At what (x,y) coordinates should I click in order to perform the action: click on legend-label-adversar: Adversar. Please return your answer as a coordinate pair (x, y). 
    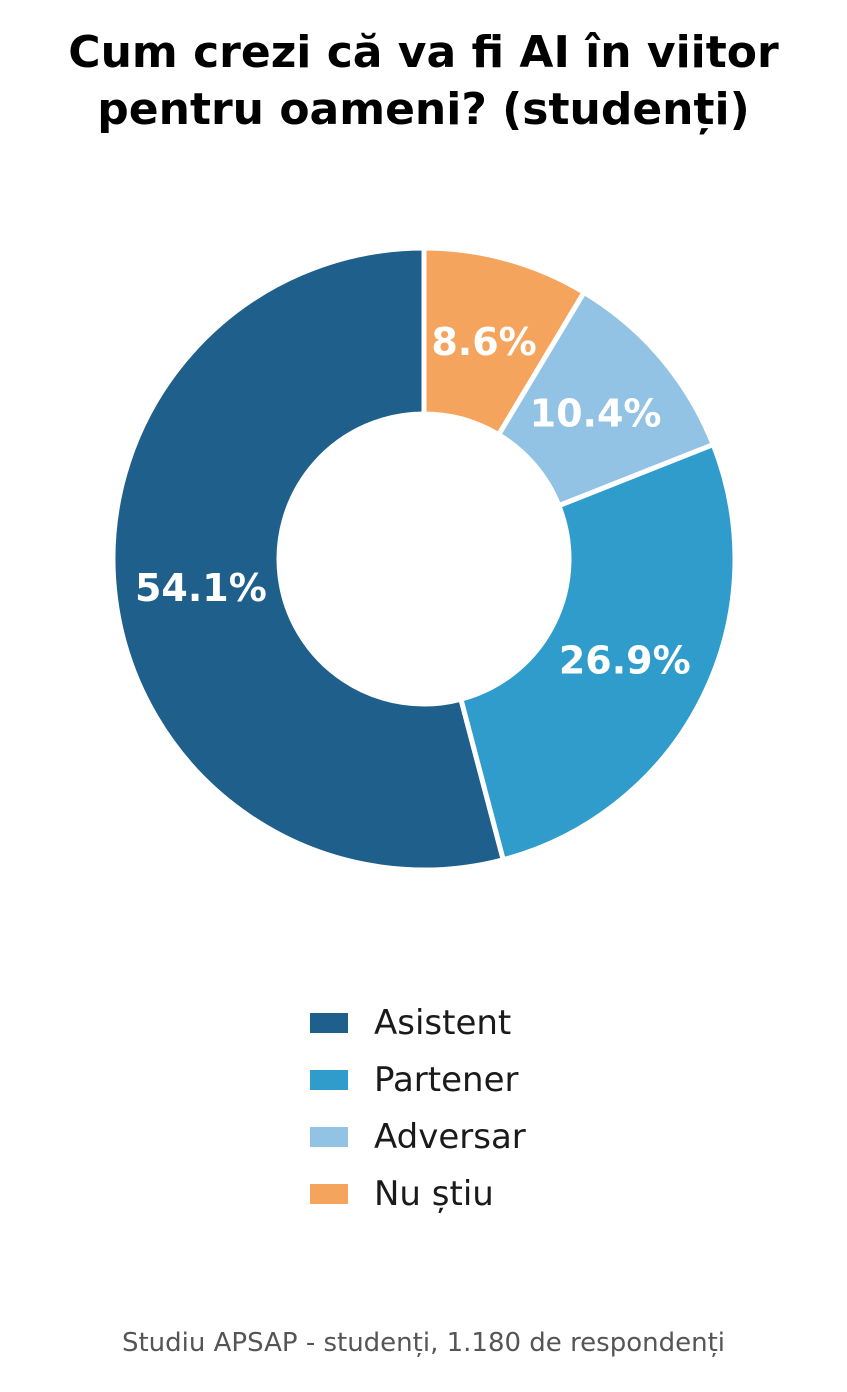
    Looking at the image, I should click on (450, 1136).